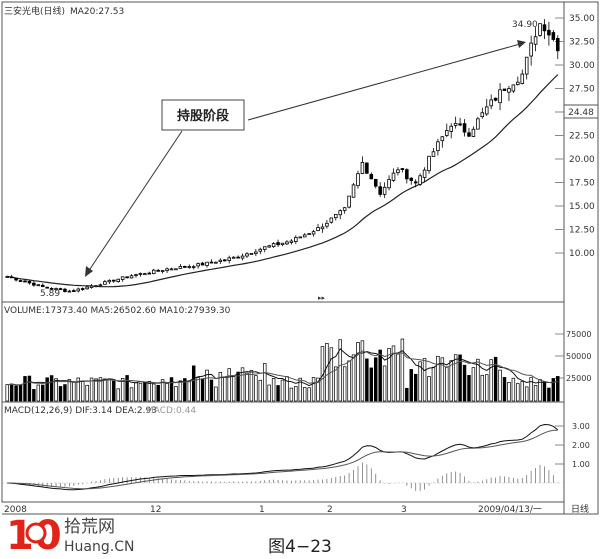 The image size is (601, 559). Describe the element at coordinates (283, 454) in the screenshot. I see `macd-grid` at that location.